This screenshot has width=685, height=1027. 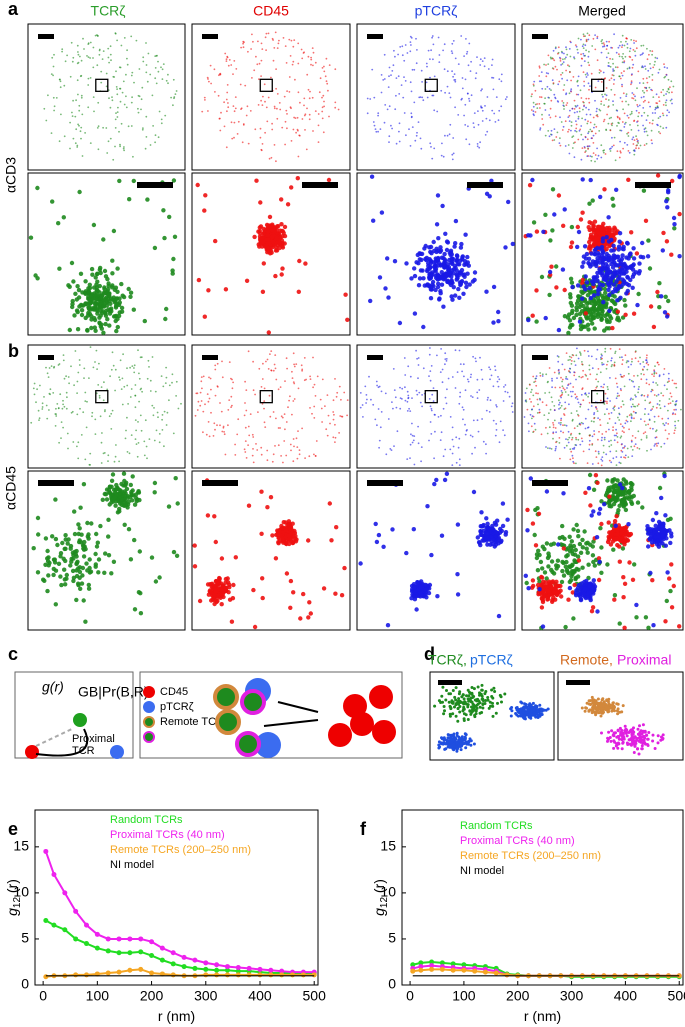 I want to click on icon, so click(x=248, y=744).